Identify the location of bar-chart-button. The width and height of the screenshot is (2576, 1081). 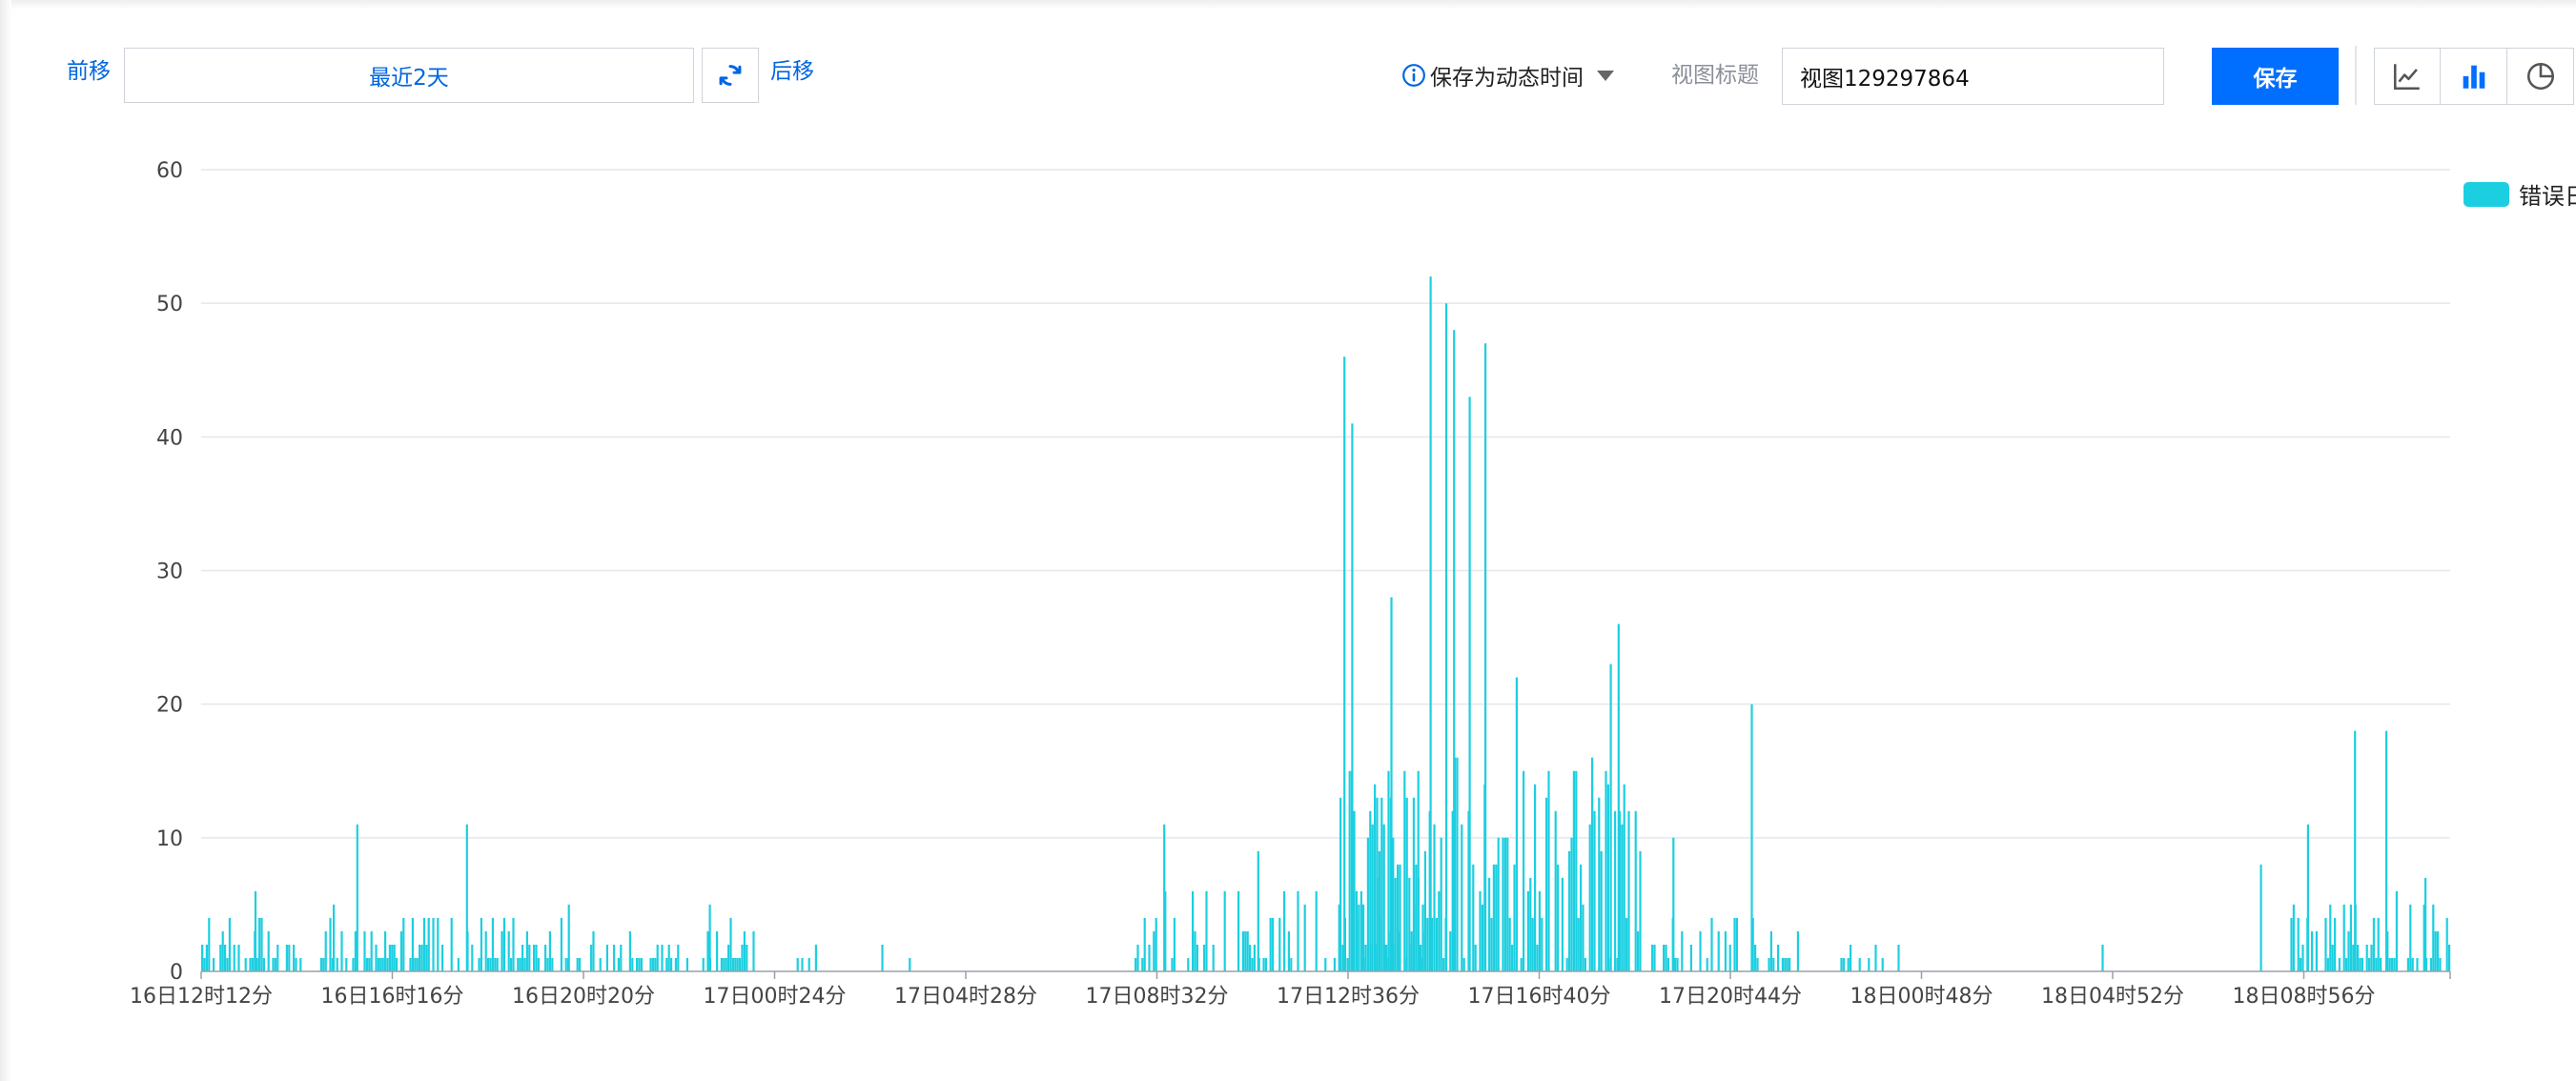
(2474, 77).